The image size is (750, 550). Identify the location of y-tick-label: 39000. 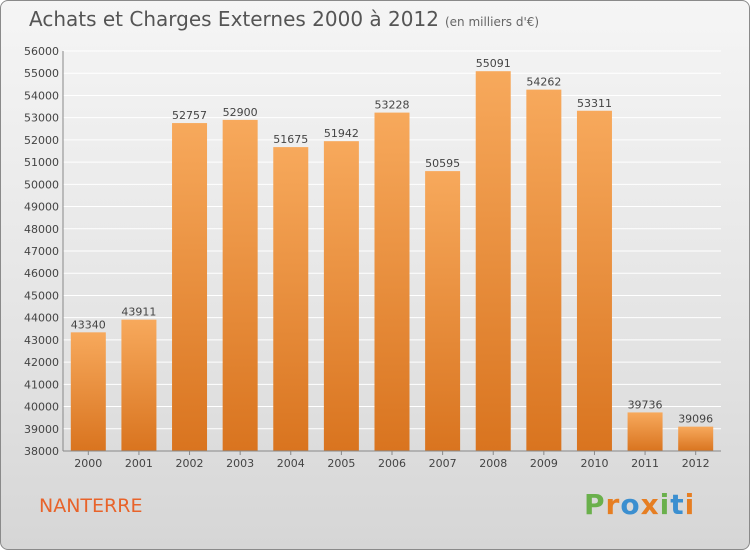
(41, 429).